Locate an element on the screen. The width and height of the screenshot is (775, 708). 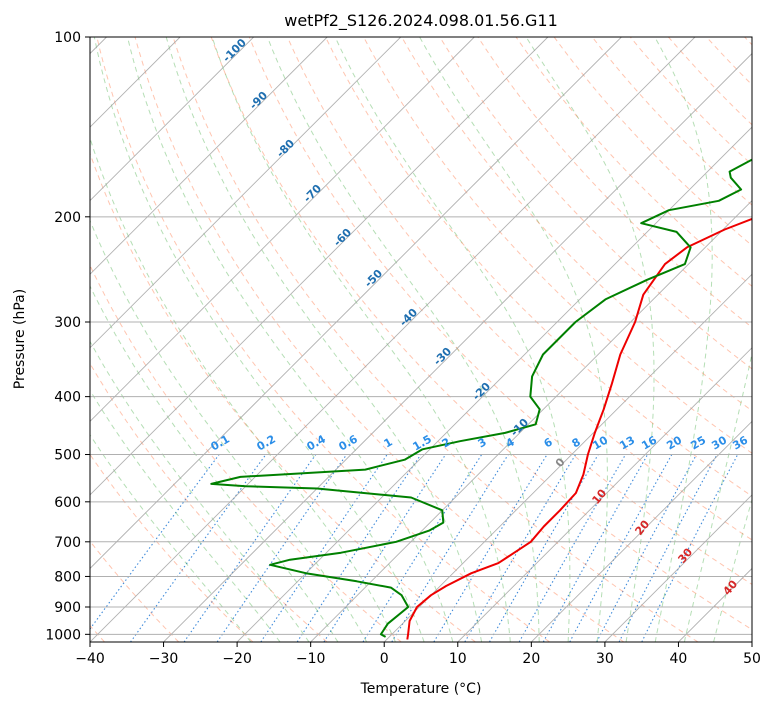
x-tick-label: 20 is located at coordinates (531, 659).